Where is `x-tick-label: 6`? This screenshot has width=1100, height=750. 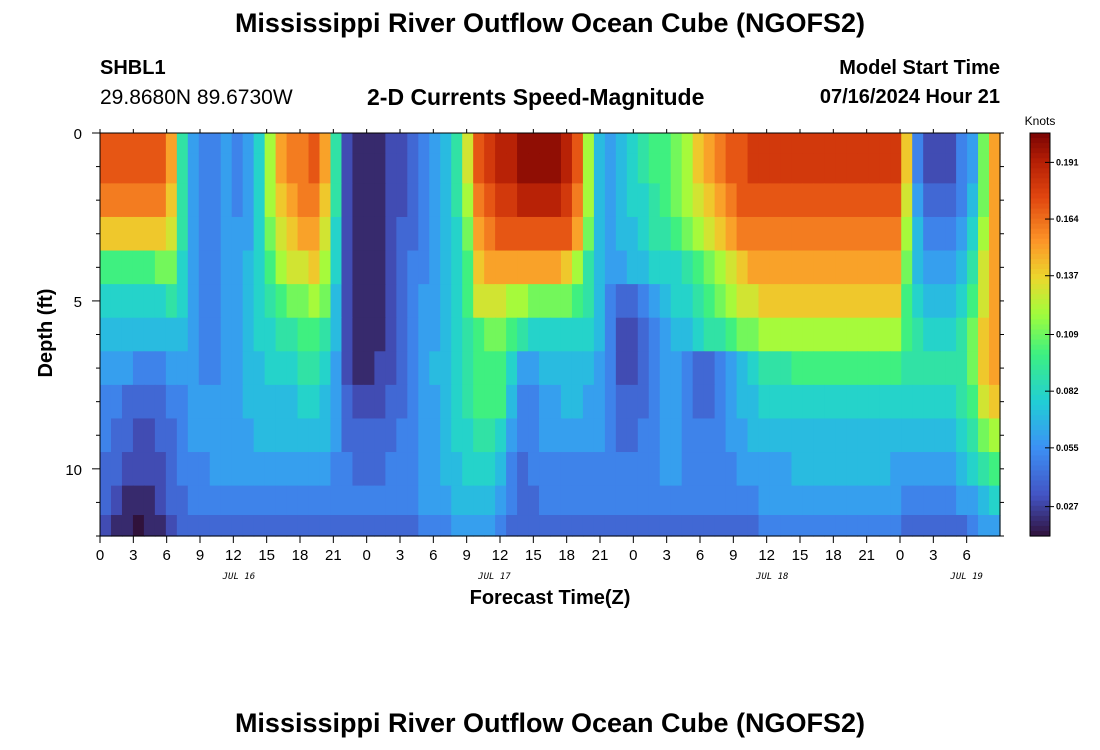
x-tick-label: 6 is located at coordinates (966, 555).